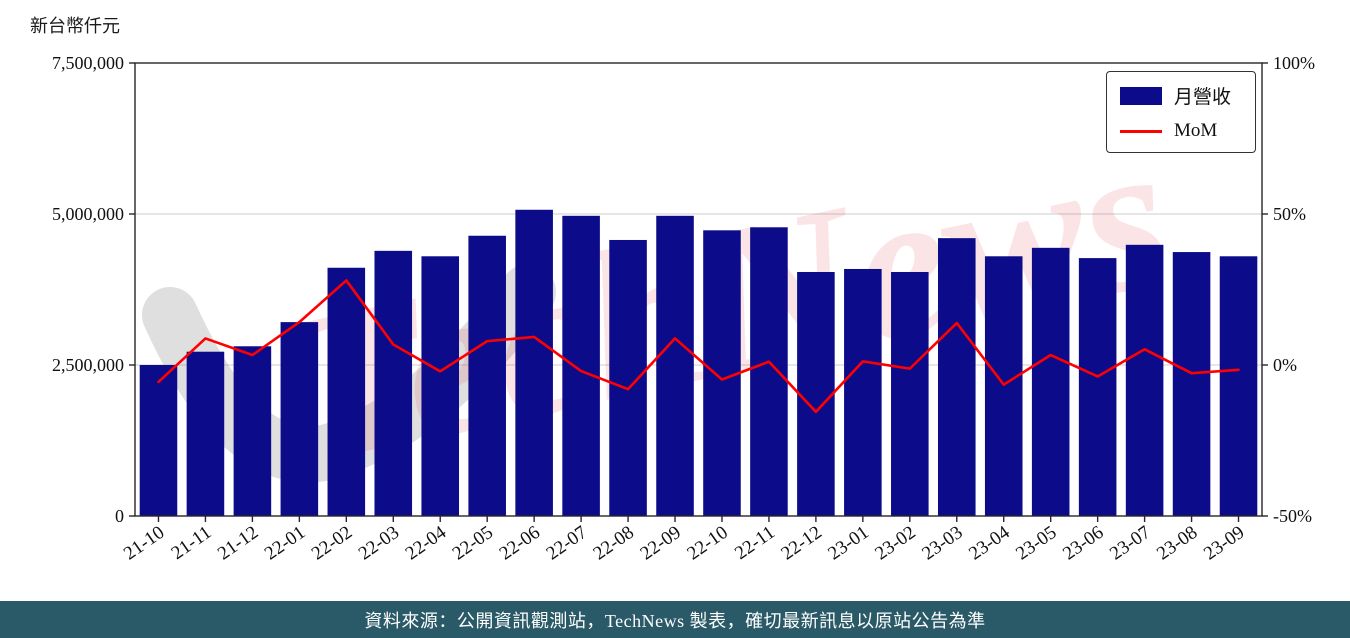 This screenshot has height=638, width=1350. Describe the element at coordinates (707, 543) in the screenshot. I see `x-tick-label: 22-10` at that location.